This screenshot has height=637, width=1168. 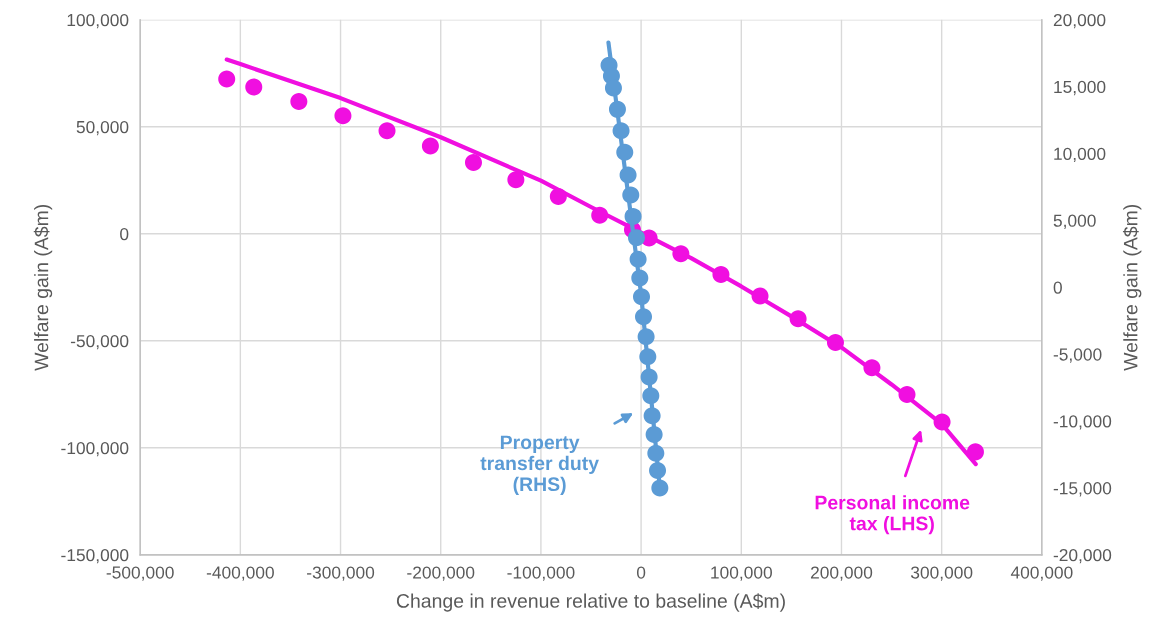 I want to click on annotation: Personal income tax (LHS), so click(x=892, y=515).